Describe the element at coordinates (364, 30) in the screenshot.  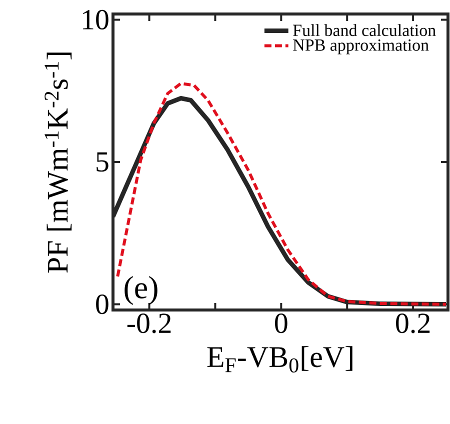
I see `legend-label: Full band calculation` at that location.